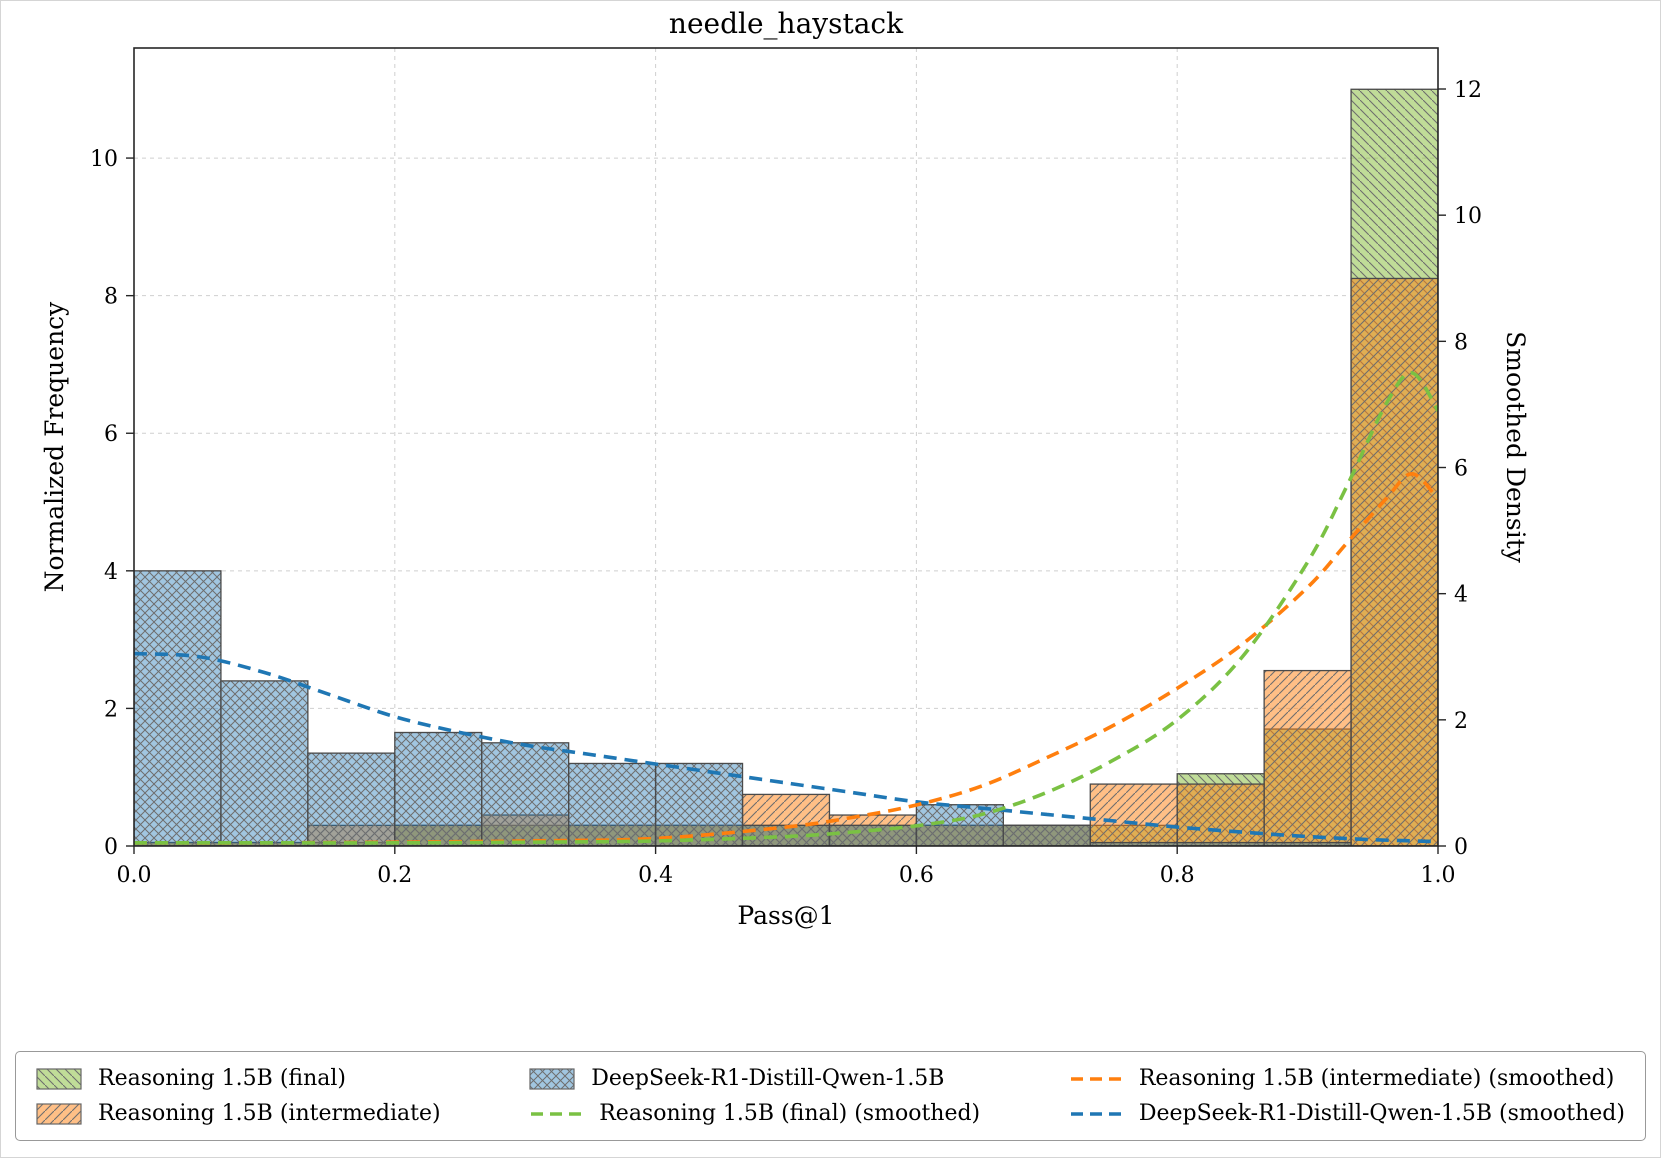 This screenshot has width=1661, height=1158. I want to click on x-tick-label: 1.0, so click(1438, 875).